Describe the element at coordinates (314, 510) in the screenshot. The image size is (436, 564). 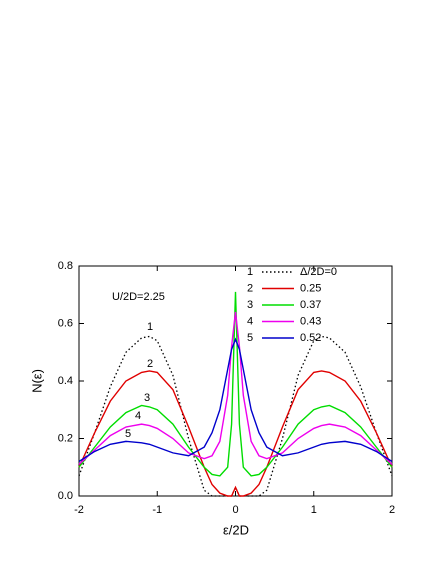
I see `x-tick-label: 1` at that location.